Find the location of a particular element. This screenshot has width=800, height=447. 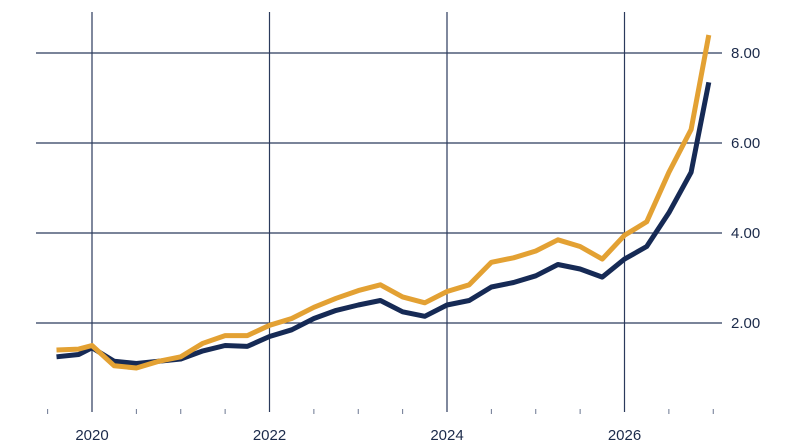

y-tick-label: 6.00 is located at coordinates (745, 143).